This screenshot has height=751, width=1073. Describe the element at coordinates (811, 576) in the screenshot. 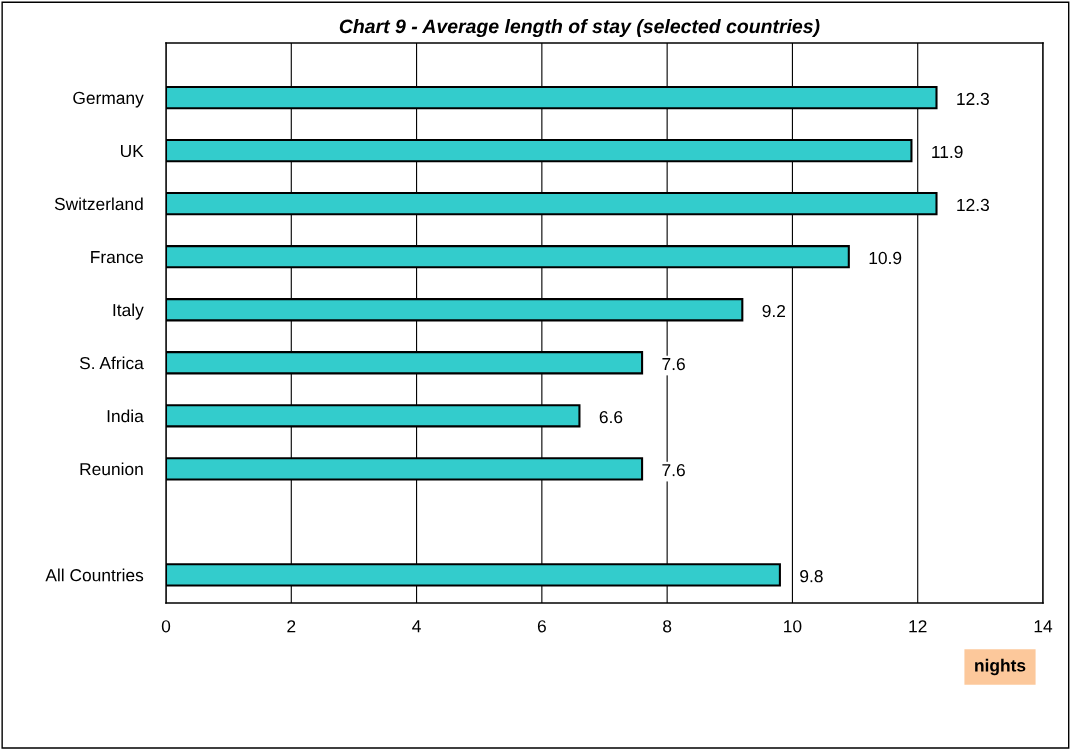

I see `data-label: 9.8` at that location.